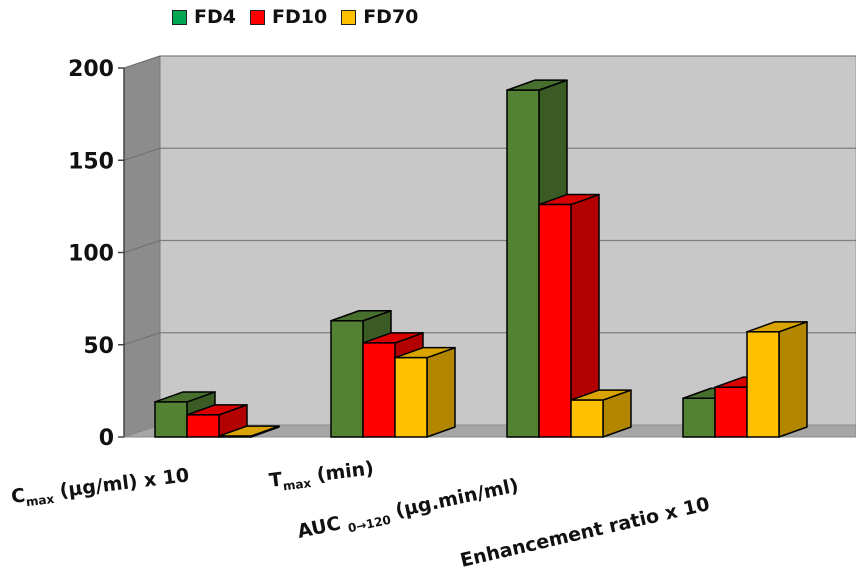 The width and height of the screenshot is (856, 573). I want to click on legend-item-fd10: FD10, so click(288, 17).